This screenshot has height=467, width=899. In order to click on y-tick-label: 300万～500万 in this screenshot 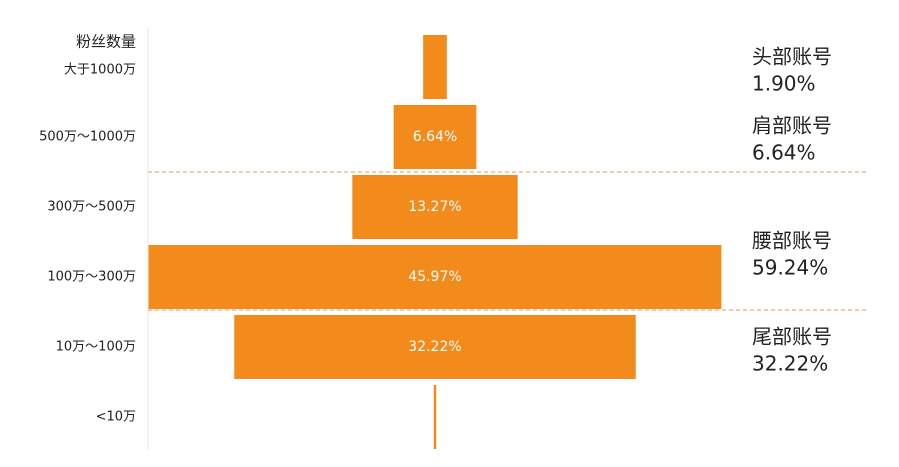, I will do `click(91, 207)`.